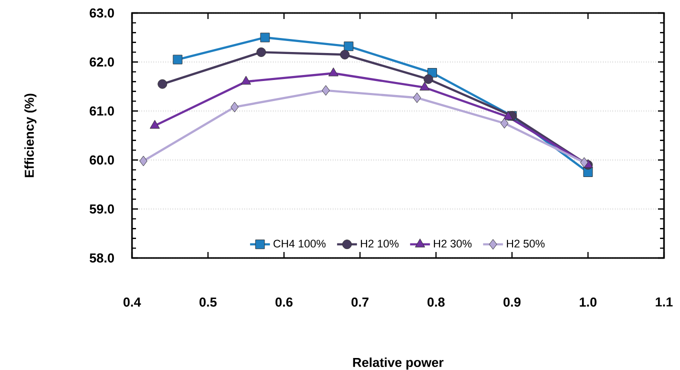 Image resolution: width=680 pixels, height=370 pixels. What do you see at coordinates (284, 302) in the screenshot?
I see `x-tick-label: 0.6` at bounding box center [284, 302].